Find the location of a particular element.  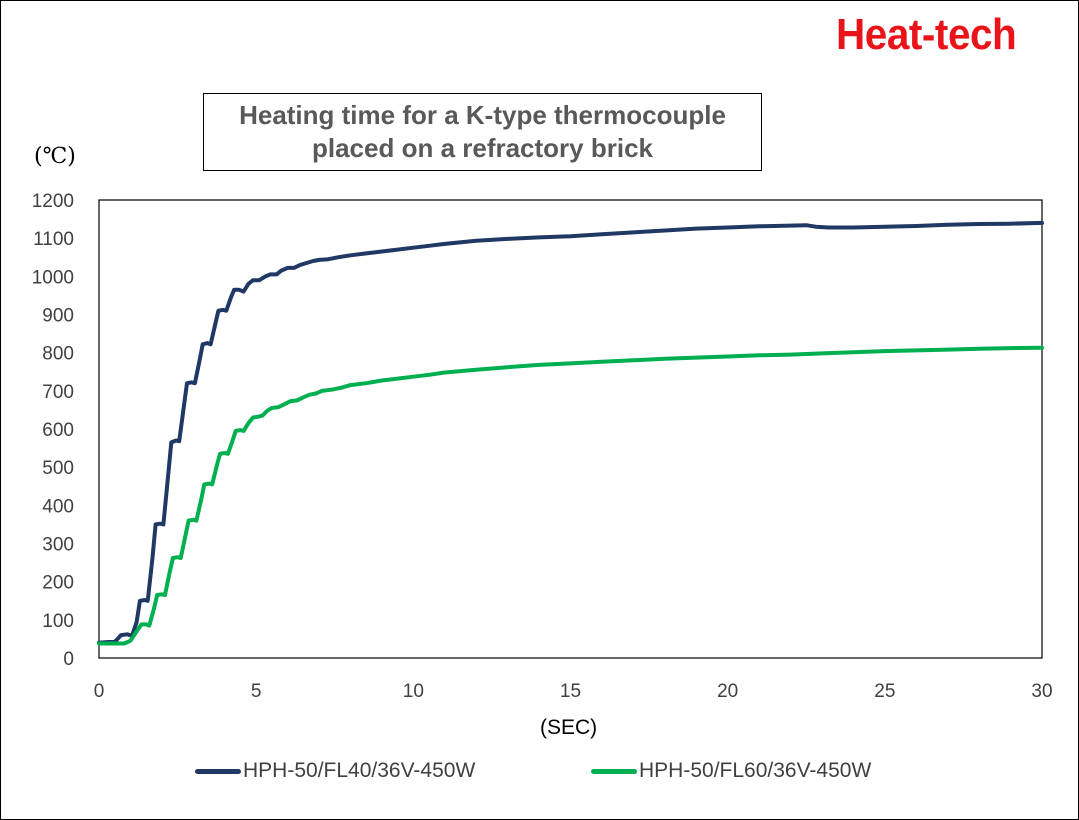

y-axis-label: (℃) is located at coordinates (55, 156).